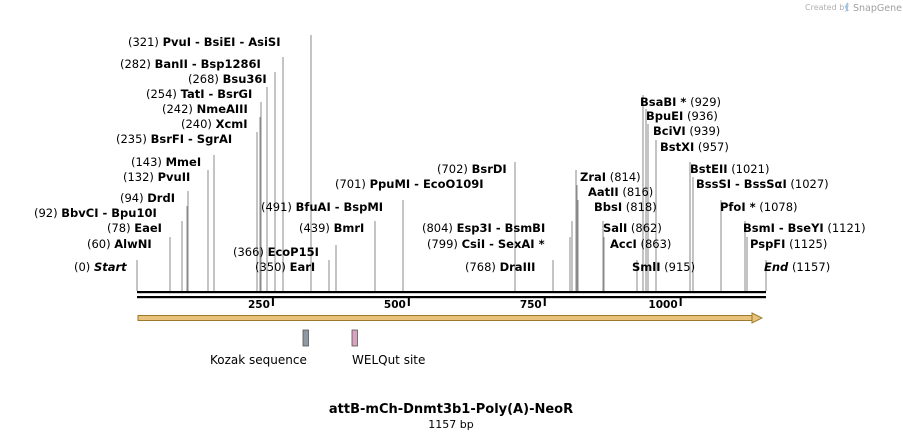 Image resolution: width=903 pixels, height=441 pixels. I want to click on site-label-mmei: (143) MmeI, so click(166, 162).